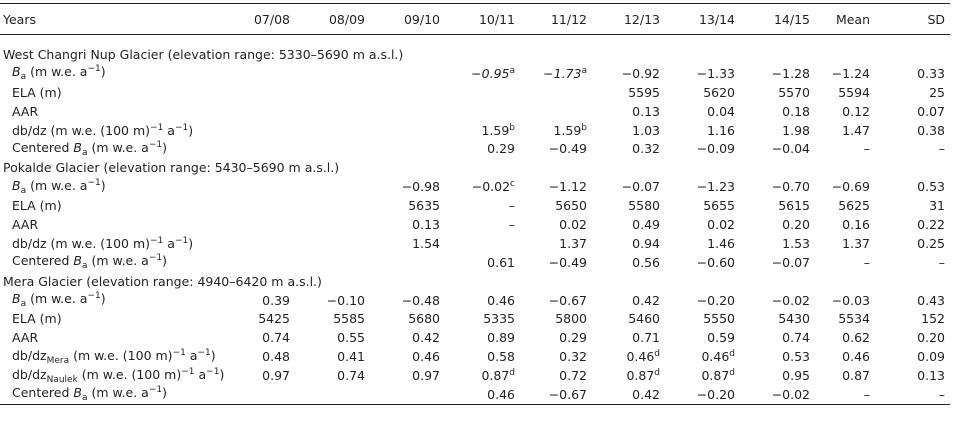  What do you see at coordinates (854, 319) in the screenshot?
I see `value-cell: 5534` at bounding box center [854, 319].